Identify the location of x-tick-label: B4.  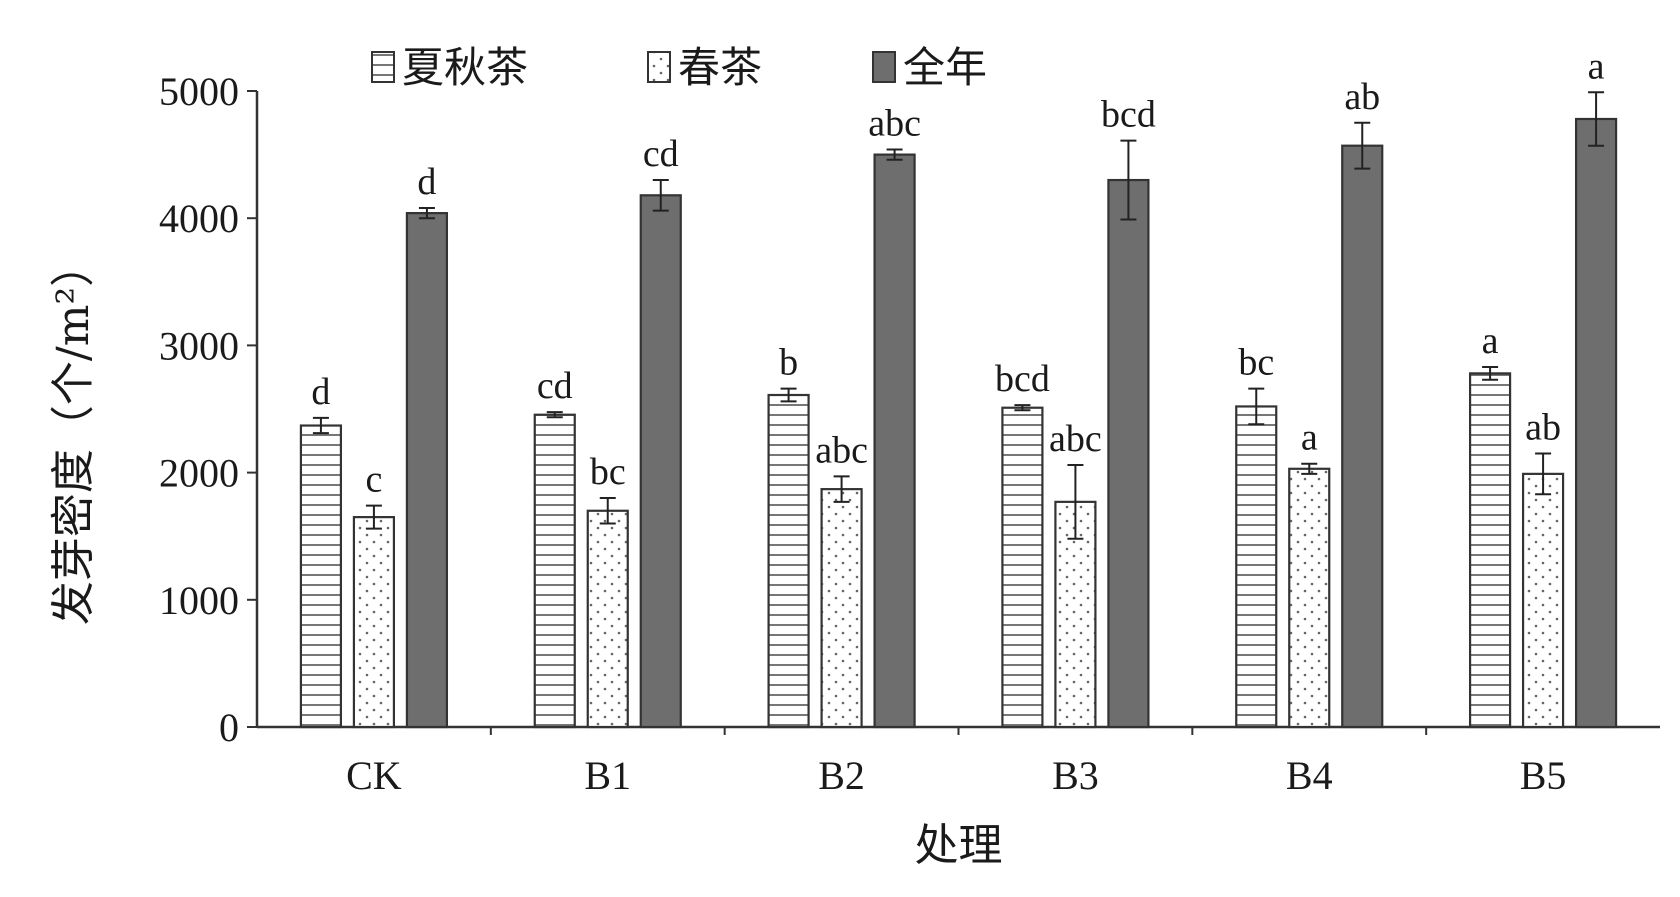
(1309, 775).